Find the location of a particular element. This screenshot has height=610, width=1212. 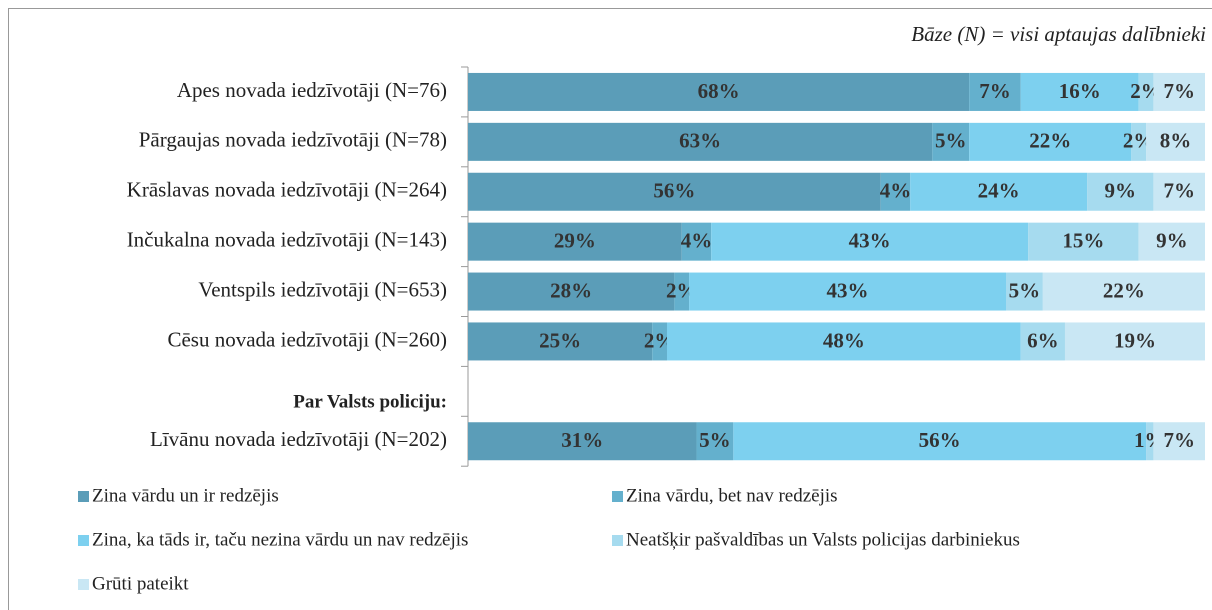

category-label: Ventspils iedzīvotāji (N=653) is located at coordinates (322, 289).